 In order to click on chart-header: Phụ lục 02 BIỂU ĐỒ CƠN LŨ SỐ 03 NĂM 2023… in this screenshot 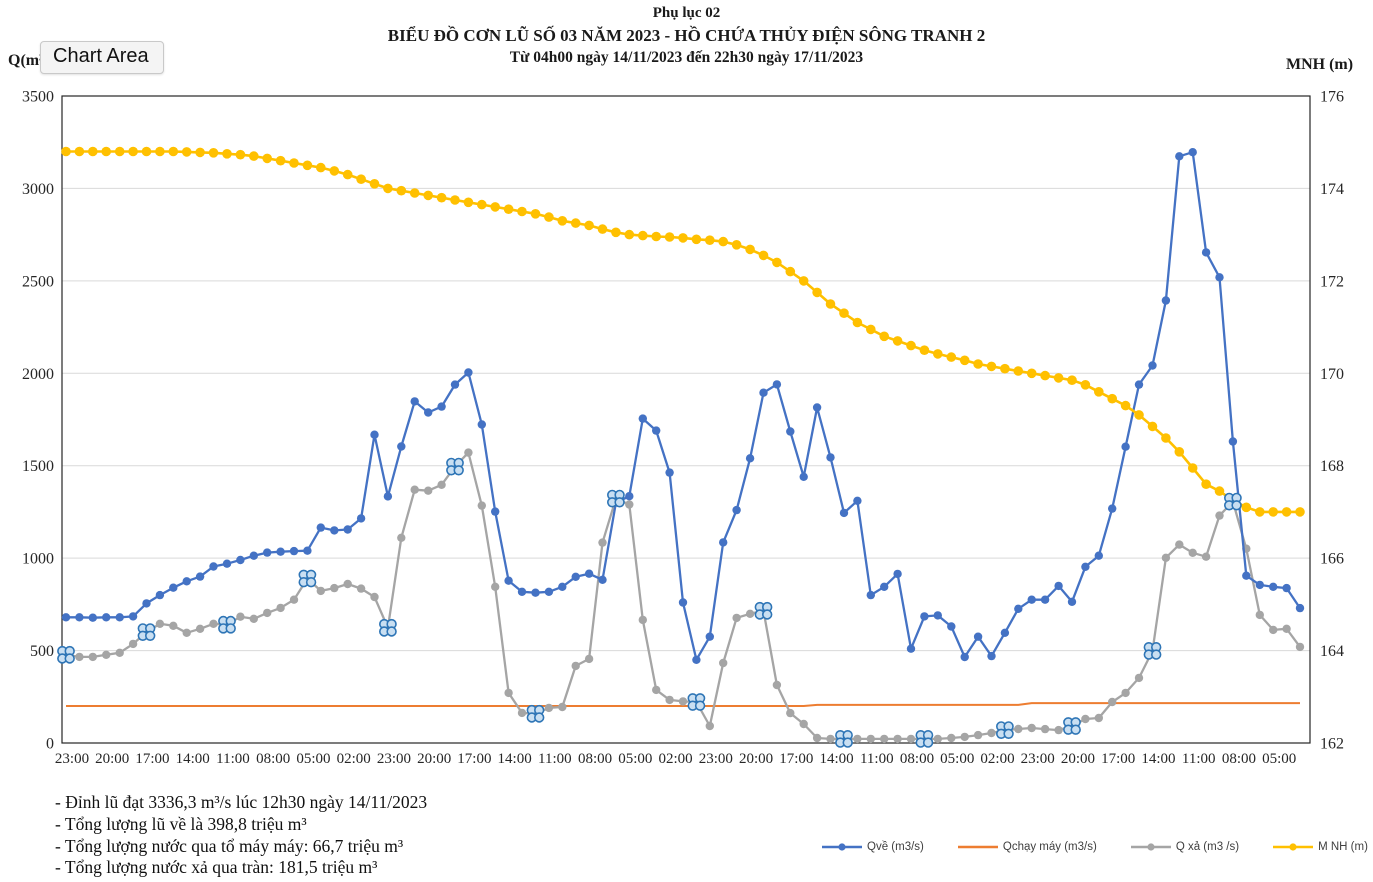, I will do `click(686, 36)`.